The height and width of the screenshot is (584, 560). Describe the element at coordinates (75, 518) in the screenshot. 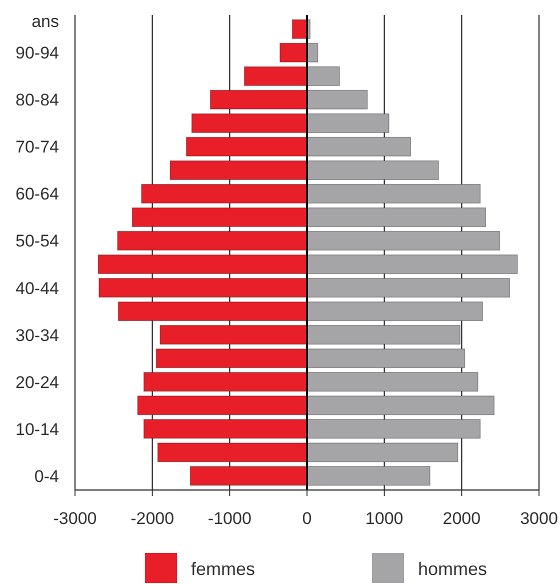

I see `x-tick-label: -3000` at that location.